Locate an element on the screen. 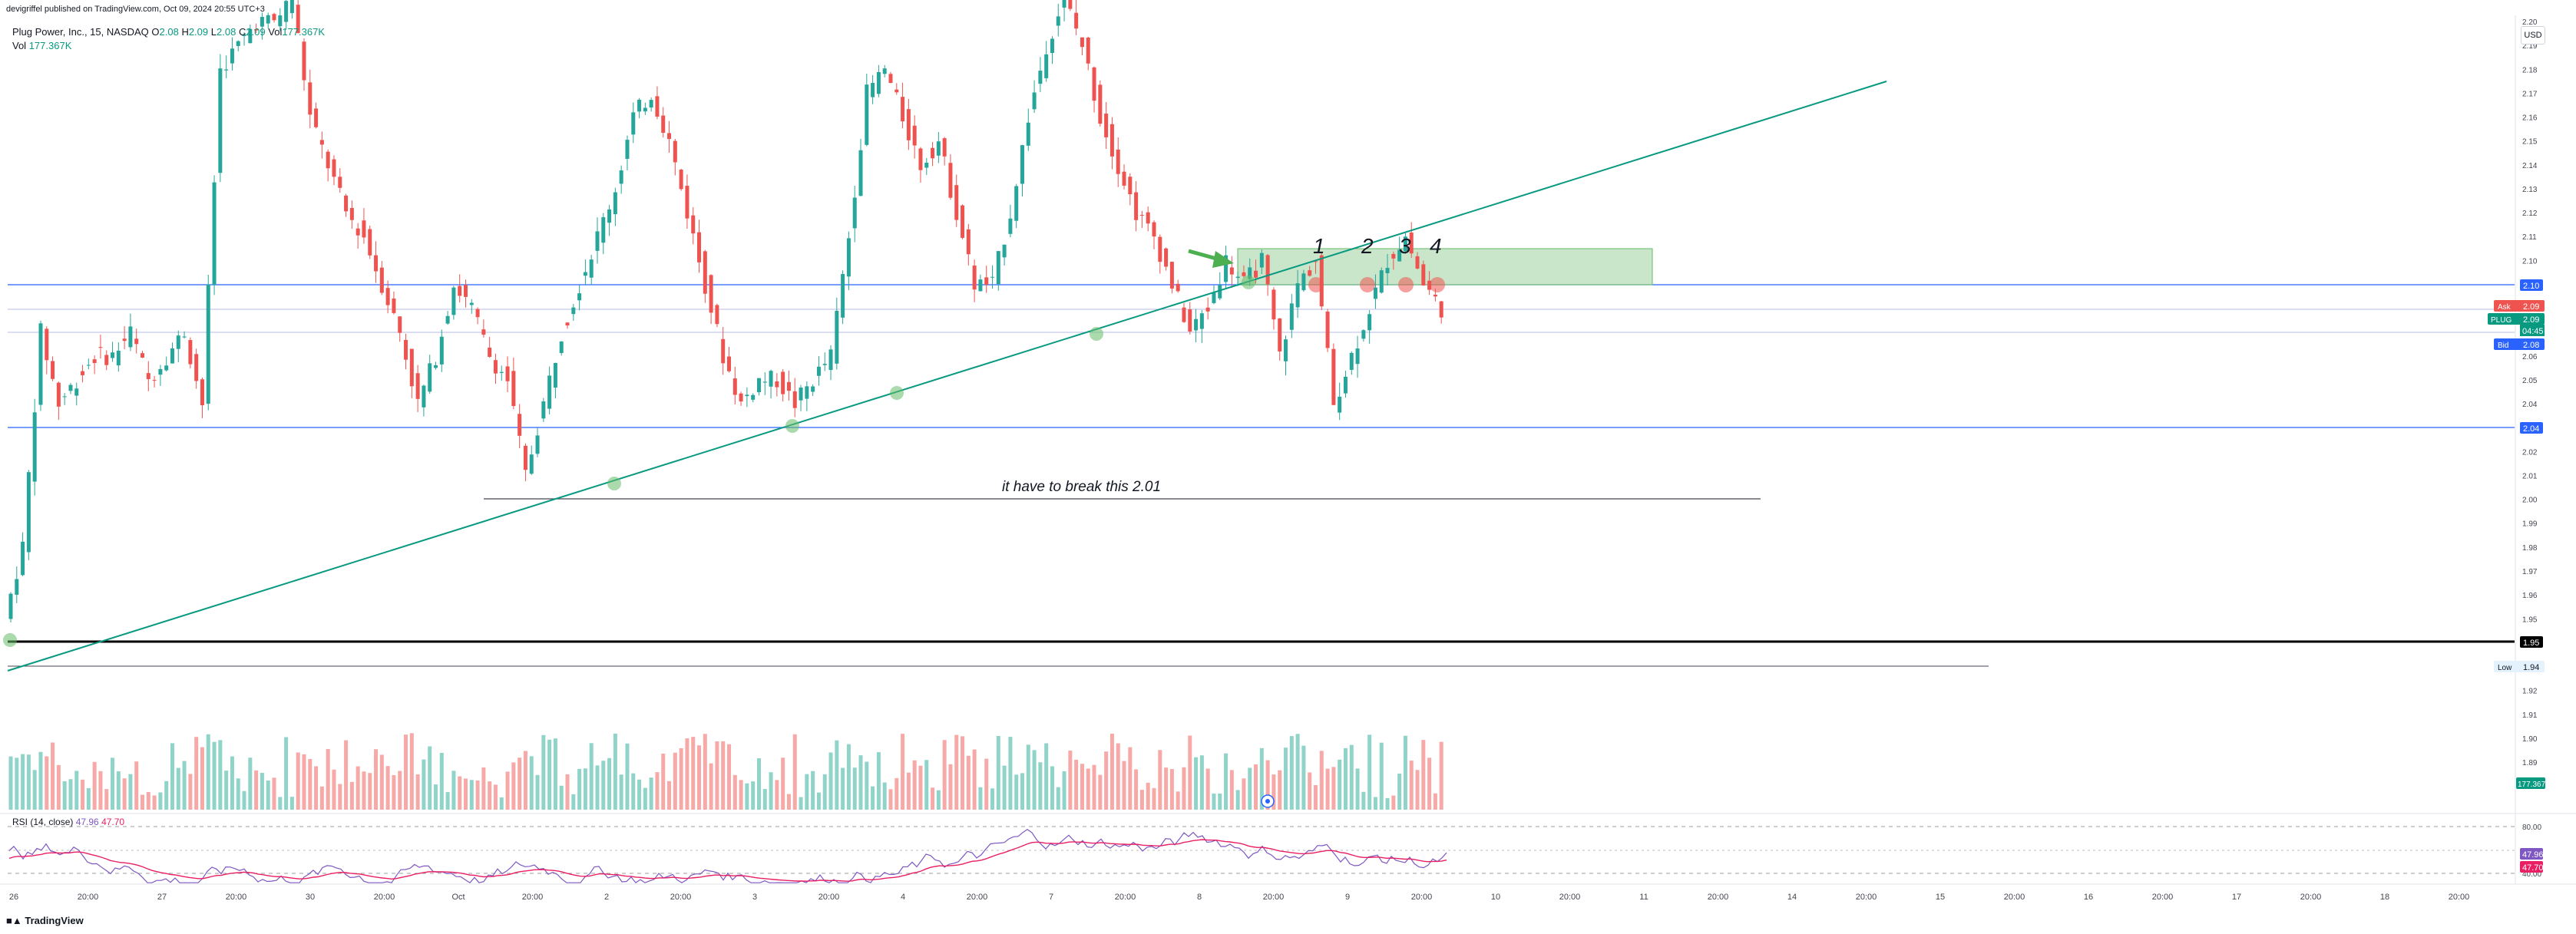 This screenshot has height=934, width=2576. price-tick: 2.01 is located at coordinates (2530, 476).